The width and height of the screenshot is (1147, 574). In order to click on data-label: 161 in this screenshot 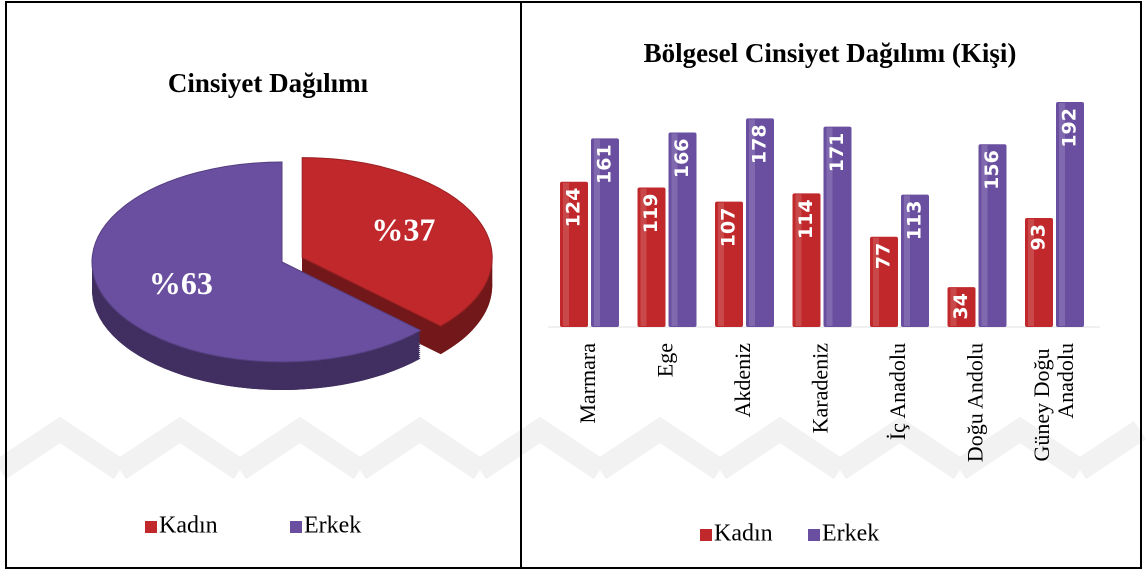, I will do `click(605, 164)`.